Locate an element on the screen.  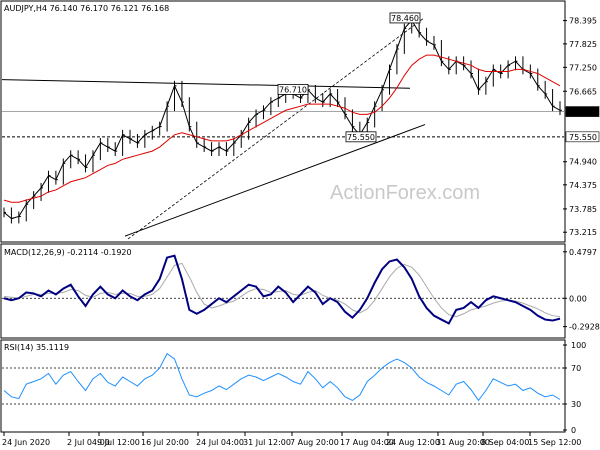
time-x-tick: 16 Jul 20:00 is located at coordinates (165, 442).